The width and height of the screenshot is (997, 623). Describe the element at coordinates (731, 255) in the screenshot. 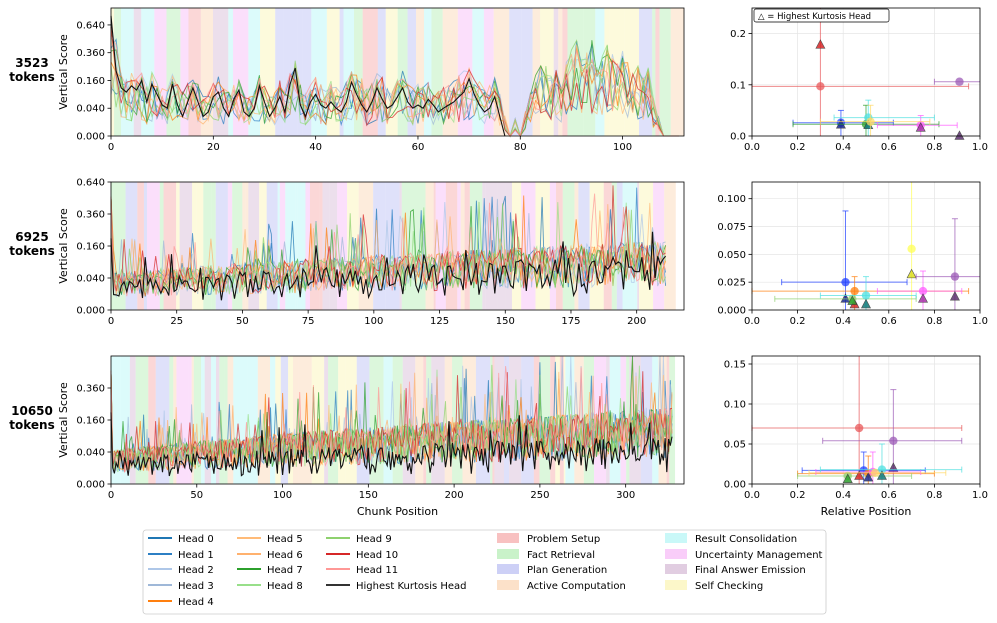

I see `y-tick-label: 0.050` at that location.